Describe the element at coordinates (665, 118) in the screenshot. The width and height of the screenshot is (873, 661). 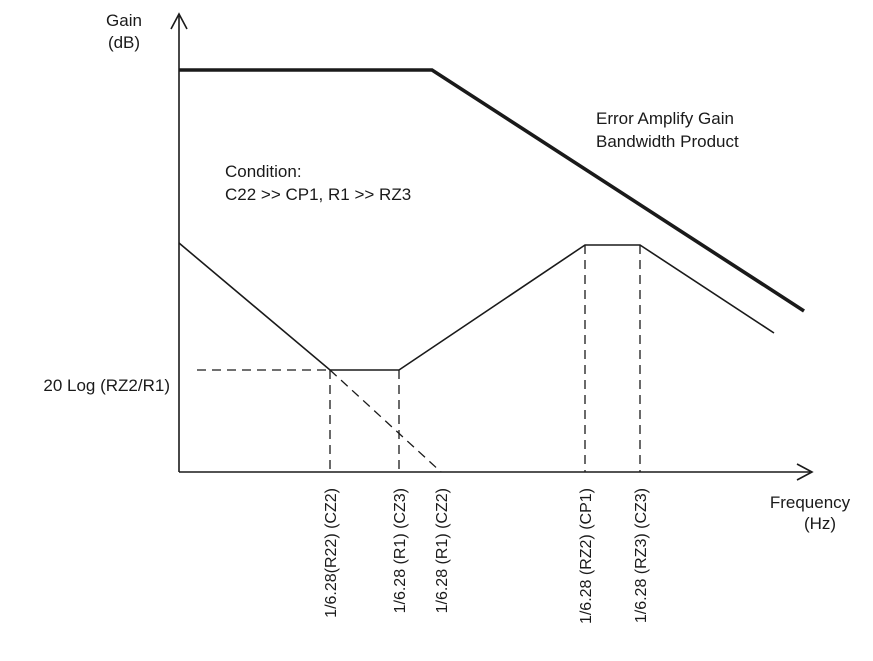
I see `gbp-label-line1: Error Amplify Gain` at that location.